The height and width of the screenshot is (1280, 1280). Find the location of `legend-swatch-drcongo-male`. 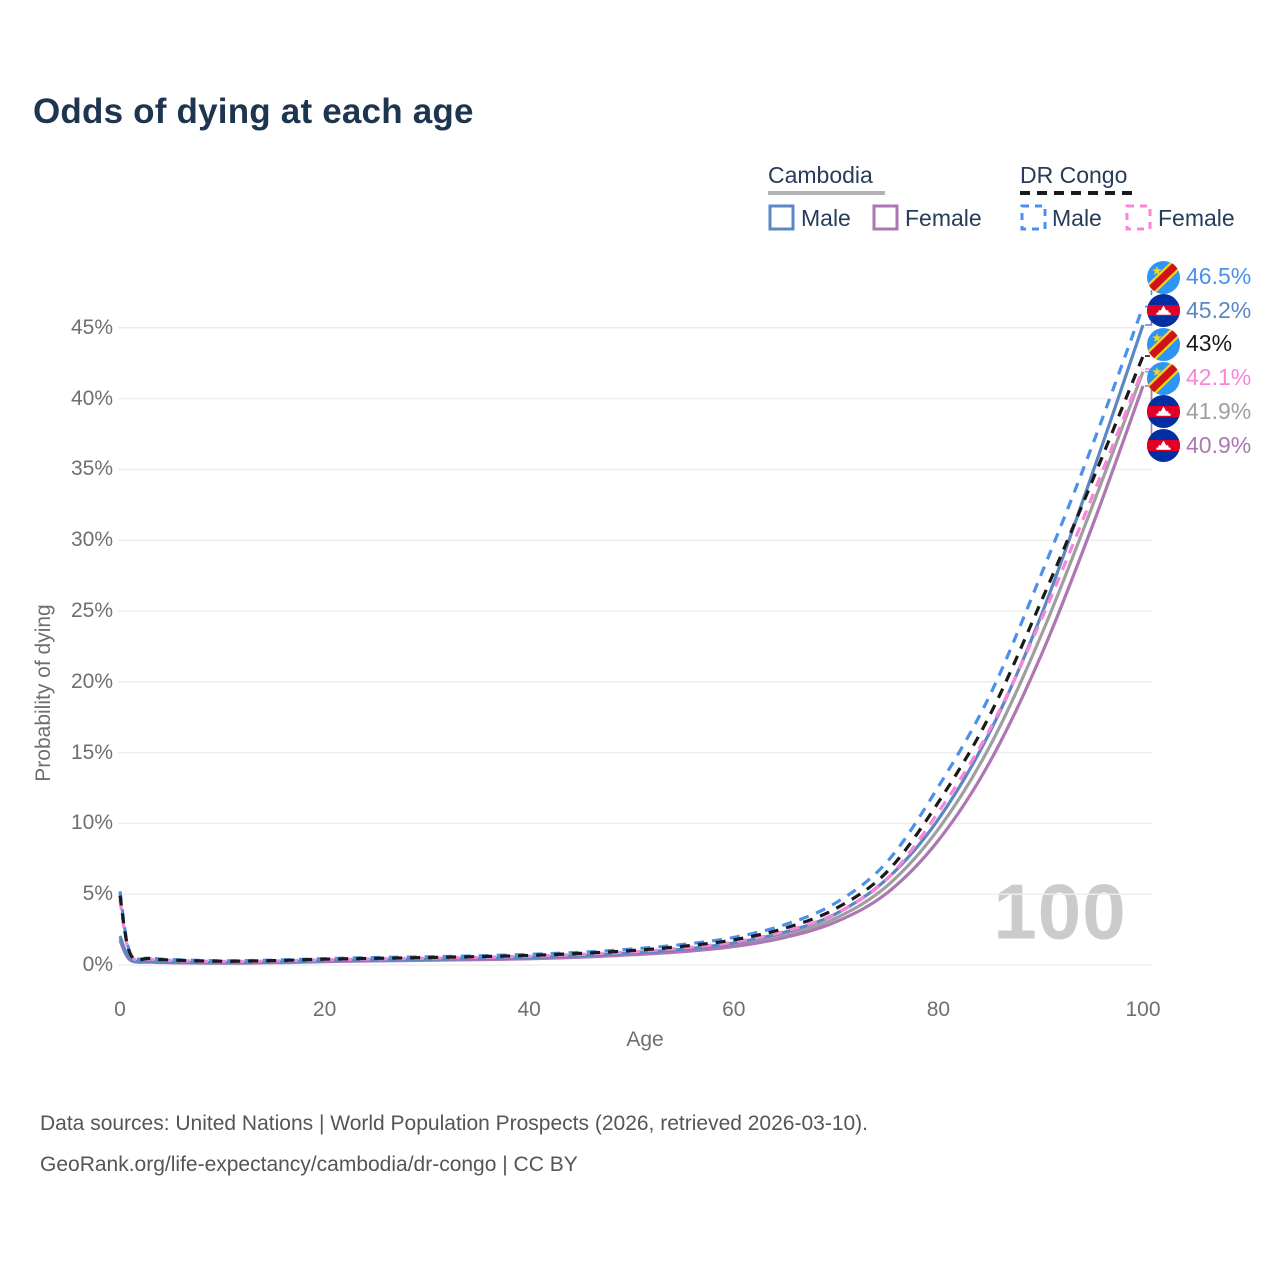

legend-swatch-drcongo-male is located at coordinates (1033, 217).